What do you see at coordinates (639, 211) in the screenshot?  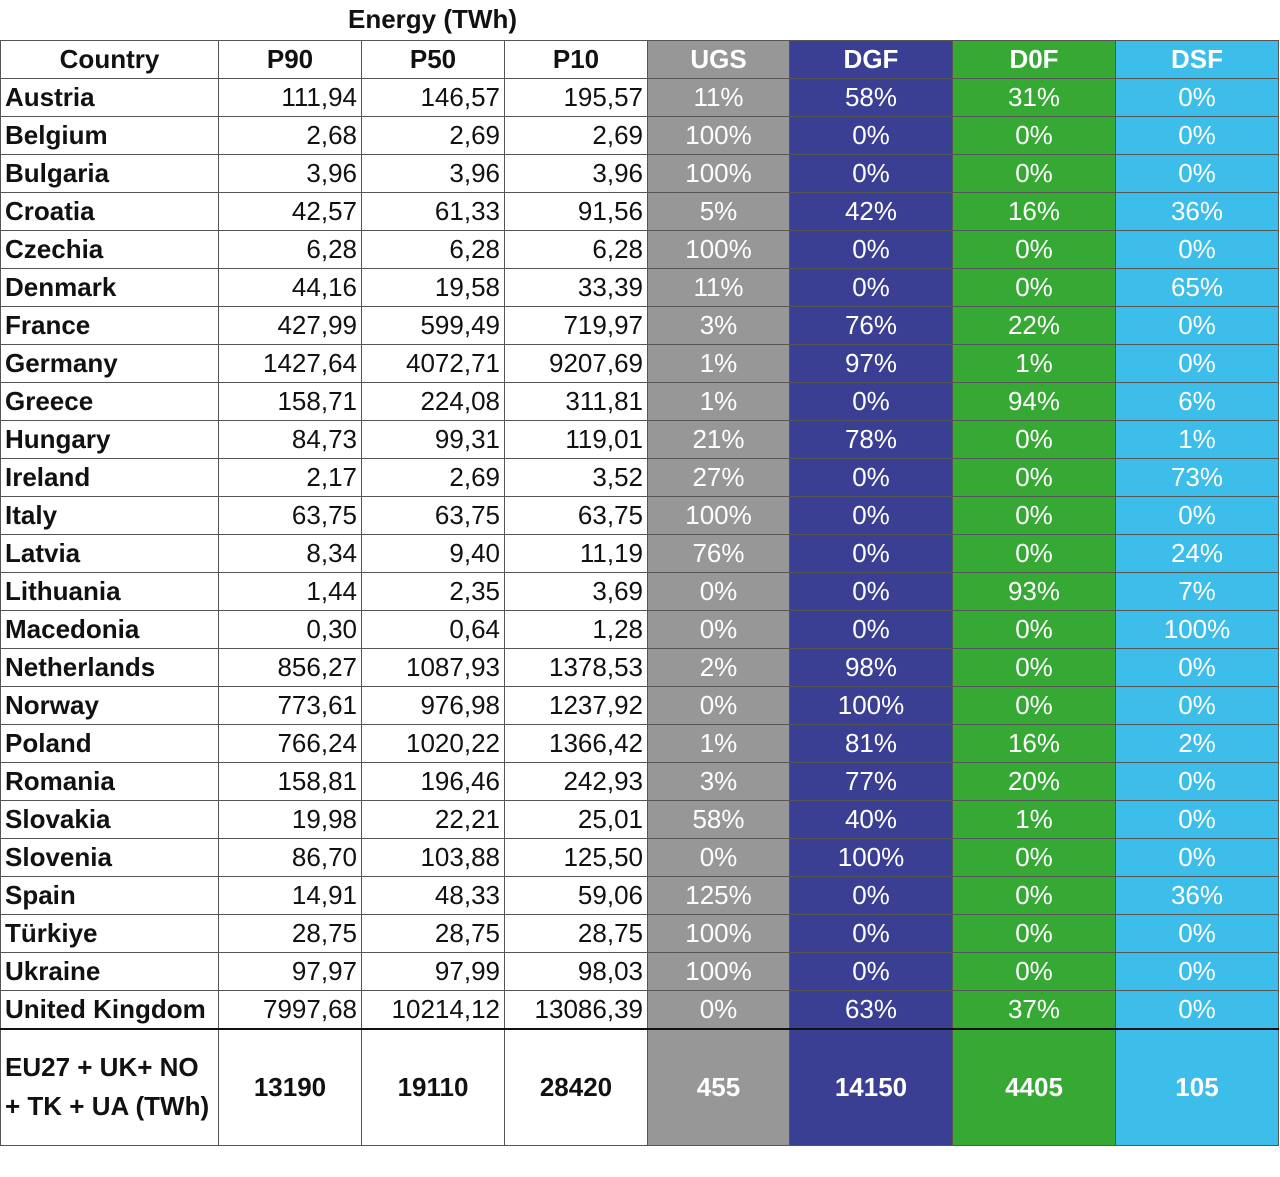 I see `table-row: Croatia 42,57 61,33 91,56 5% 42% 16% 36%` at bounding box center [639, 211].